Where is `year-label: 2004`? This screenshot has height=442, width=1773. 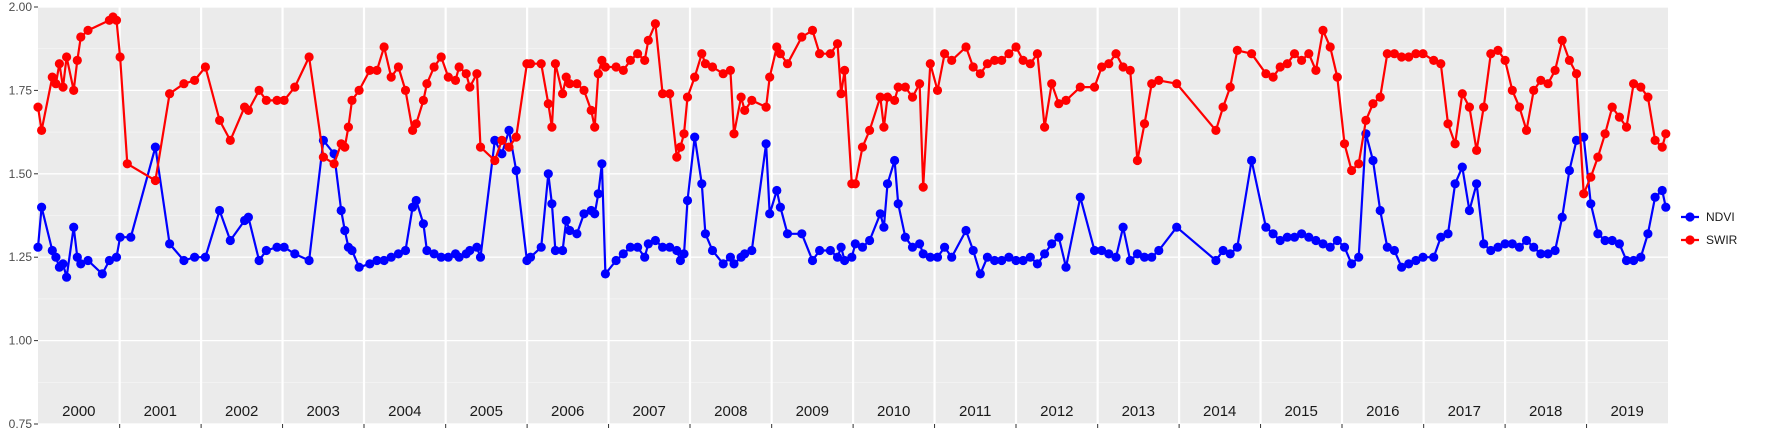 year-label: 2004 is located at coordinates (404, 411).